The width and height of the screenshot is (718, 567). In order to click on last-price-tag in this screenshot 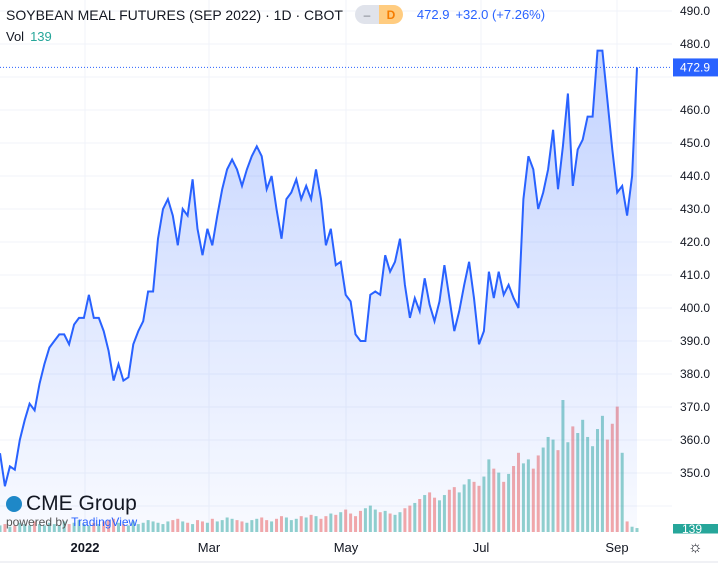, I will do `click(695, 67)`.